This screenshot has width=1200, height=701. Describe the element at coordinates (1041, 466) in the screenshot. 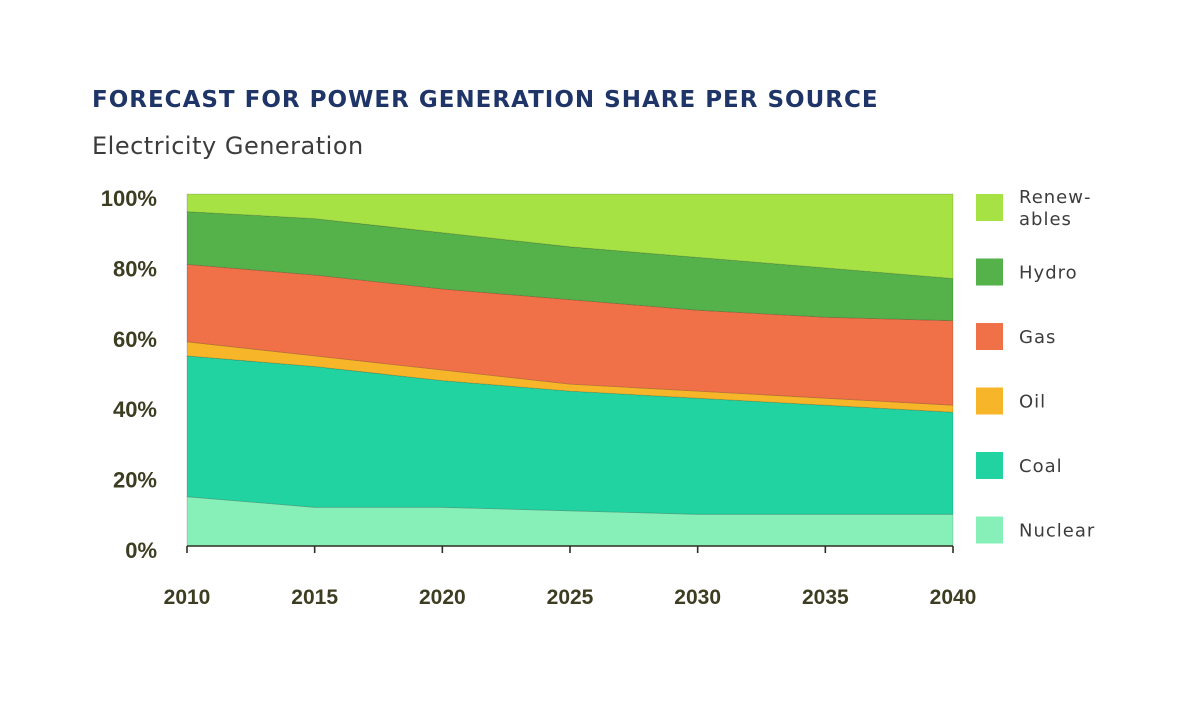

I see `legend-label-coal: Coal` at that location.